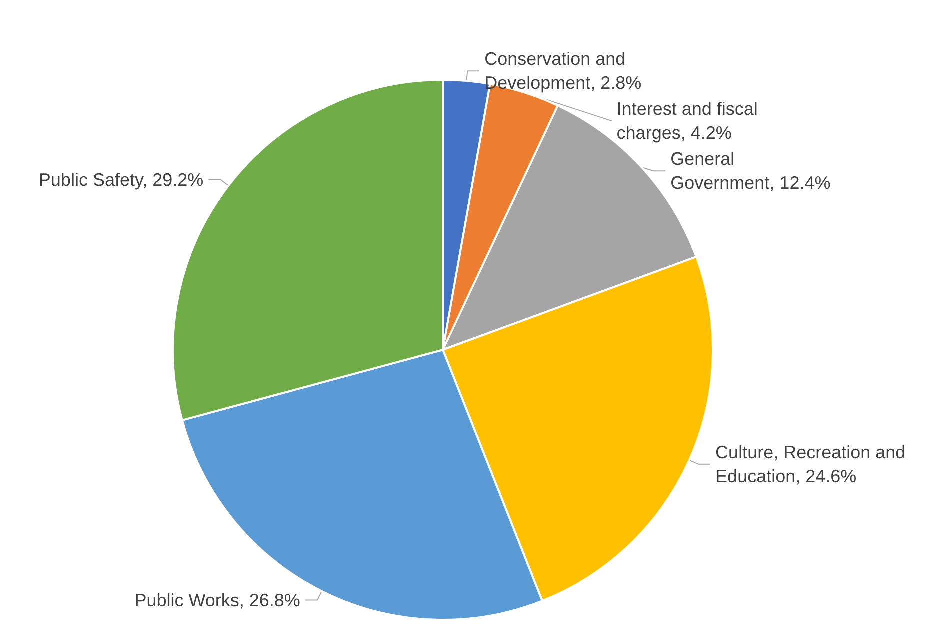 The image size is (950, 635). Describe the element at coordinates (563, 71) in the screenshot. I see `slice-label: Conservation and Development, 2.8%` at that location.